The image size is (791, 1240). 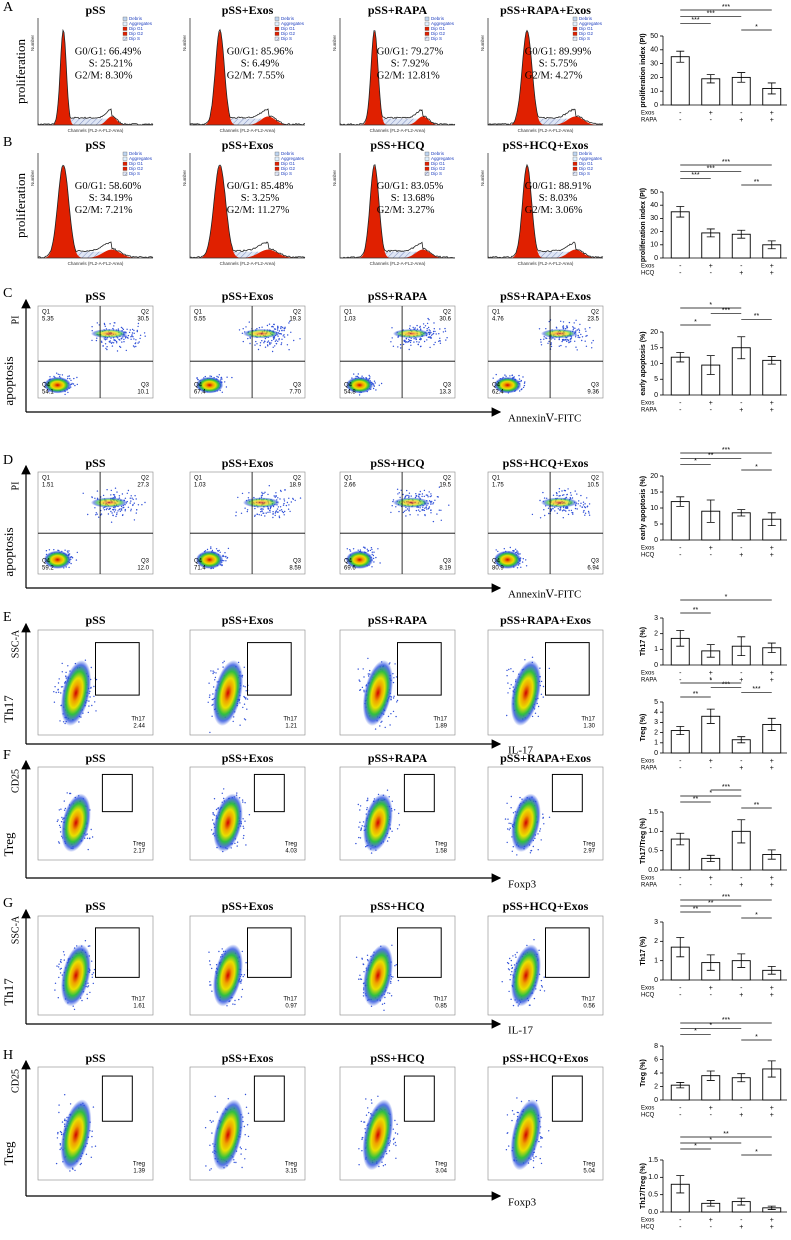 What do you see at coordinates (441, 1007) in the screenshot?
I see `gate-value: 0.85` at bounding box center [441, 1007].